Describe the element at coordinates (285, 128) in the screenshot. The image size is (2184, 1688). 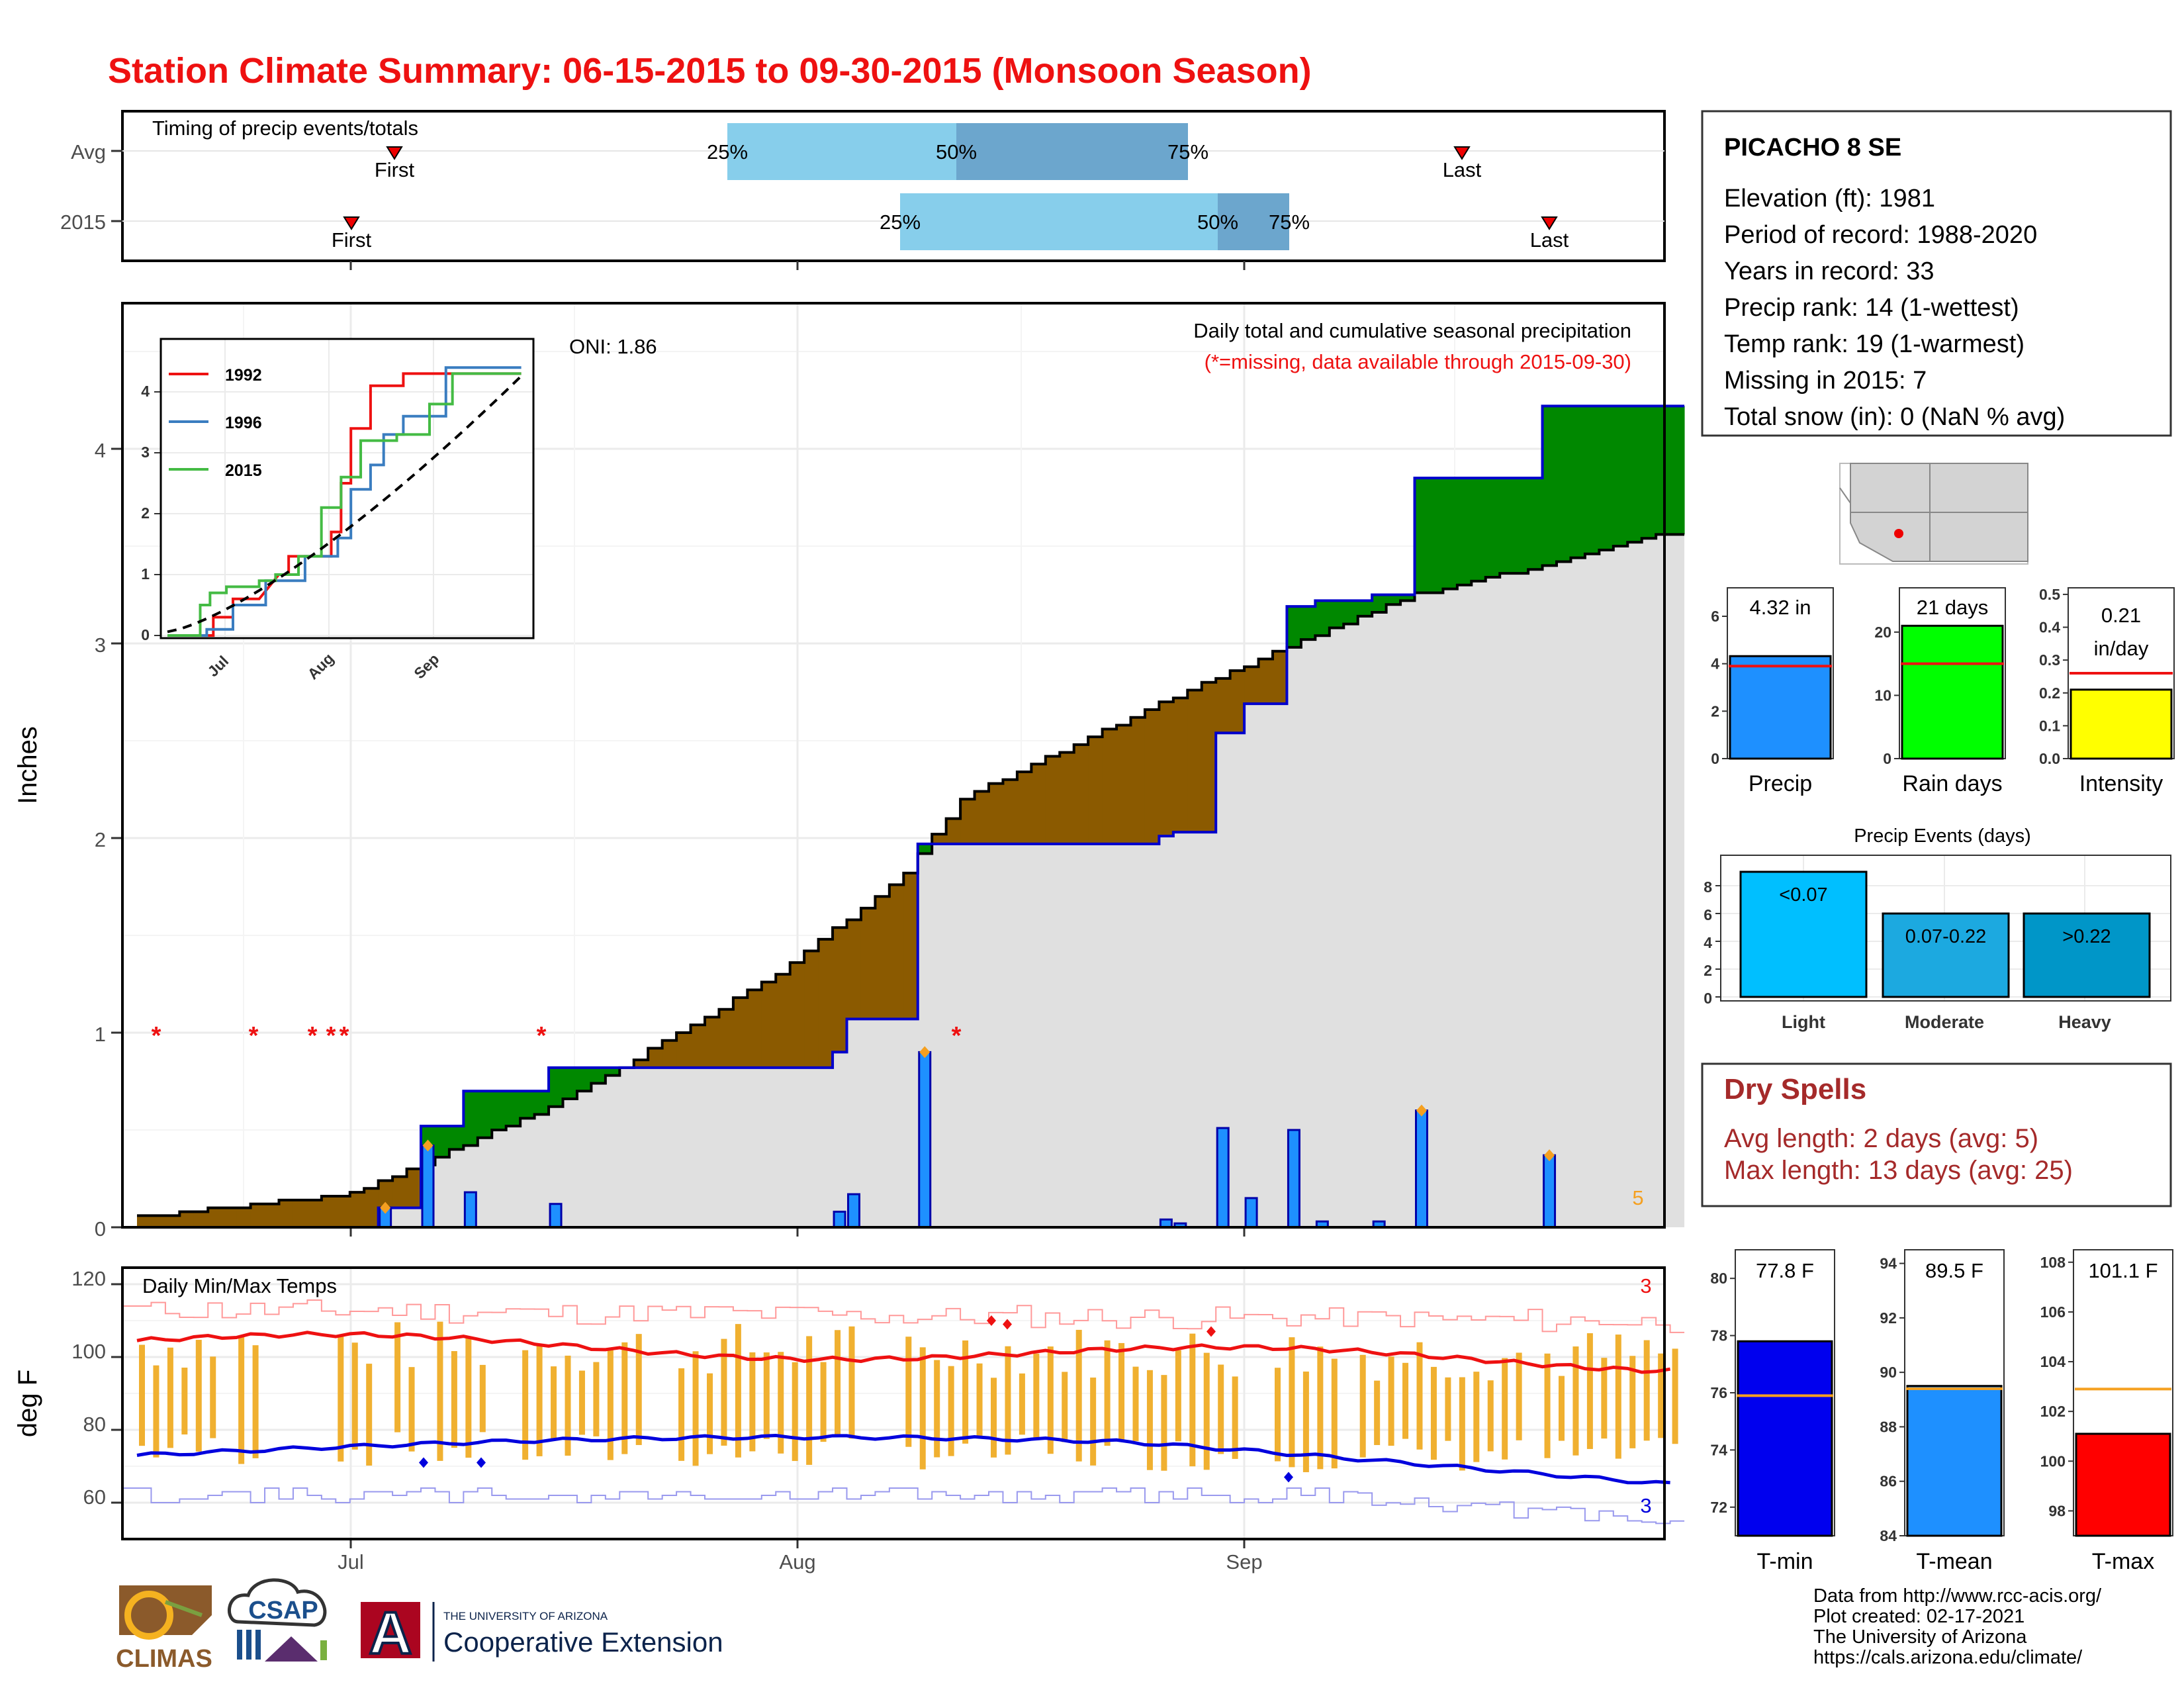
I see `timing-heading: Timing of precip events/totals` at that location.